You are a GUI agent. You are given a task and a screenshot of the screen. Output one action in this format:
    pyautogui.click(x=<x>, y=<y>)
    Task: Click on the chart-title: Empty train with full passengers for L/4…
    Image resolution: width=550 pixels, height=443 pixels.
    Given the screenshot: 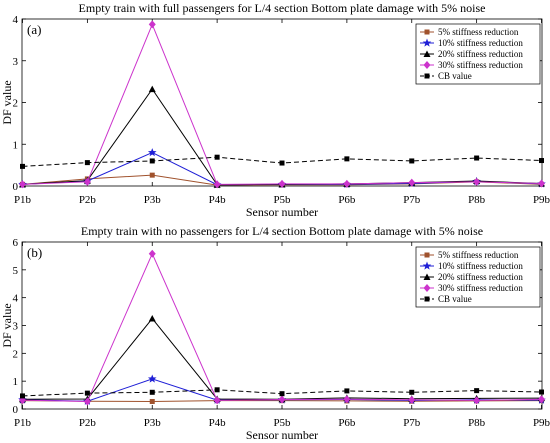 What is the action you would take?
    pyautogui.click(x=282, y=8)
    